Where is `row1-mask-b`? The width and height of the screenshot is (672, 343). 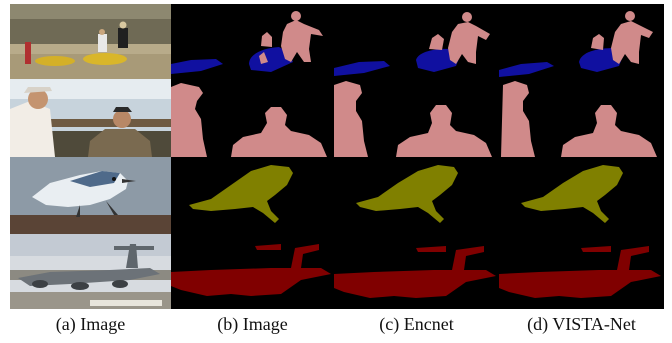
row1-mask-b is located at coordinates (252, 41).